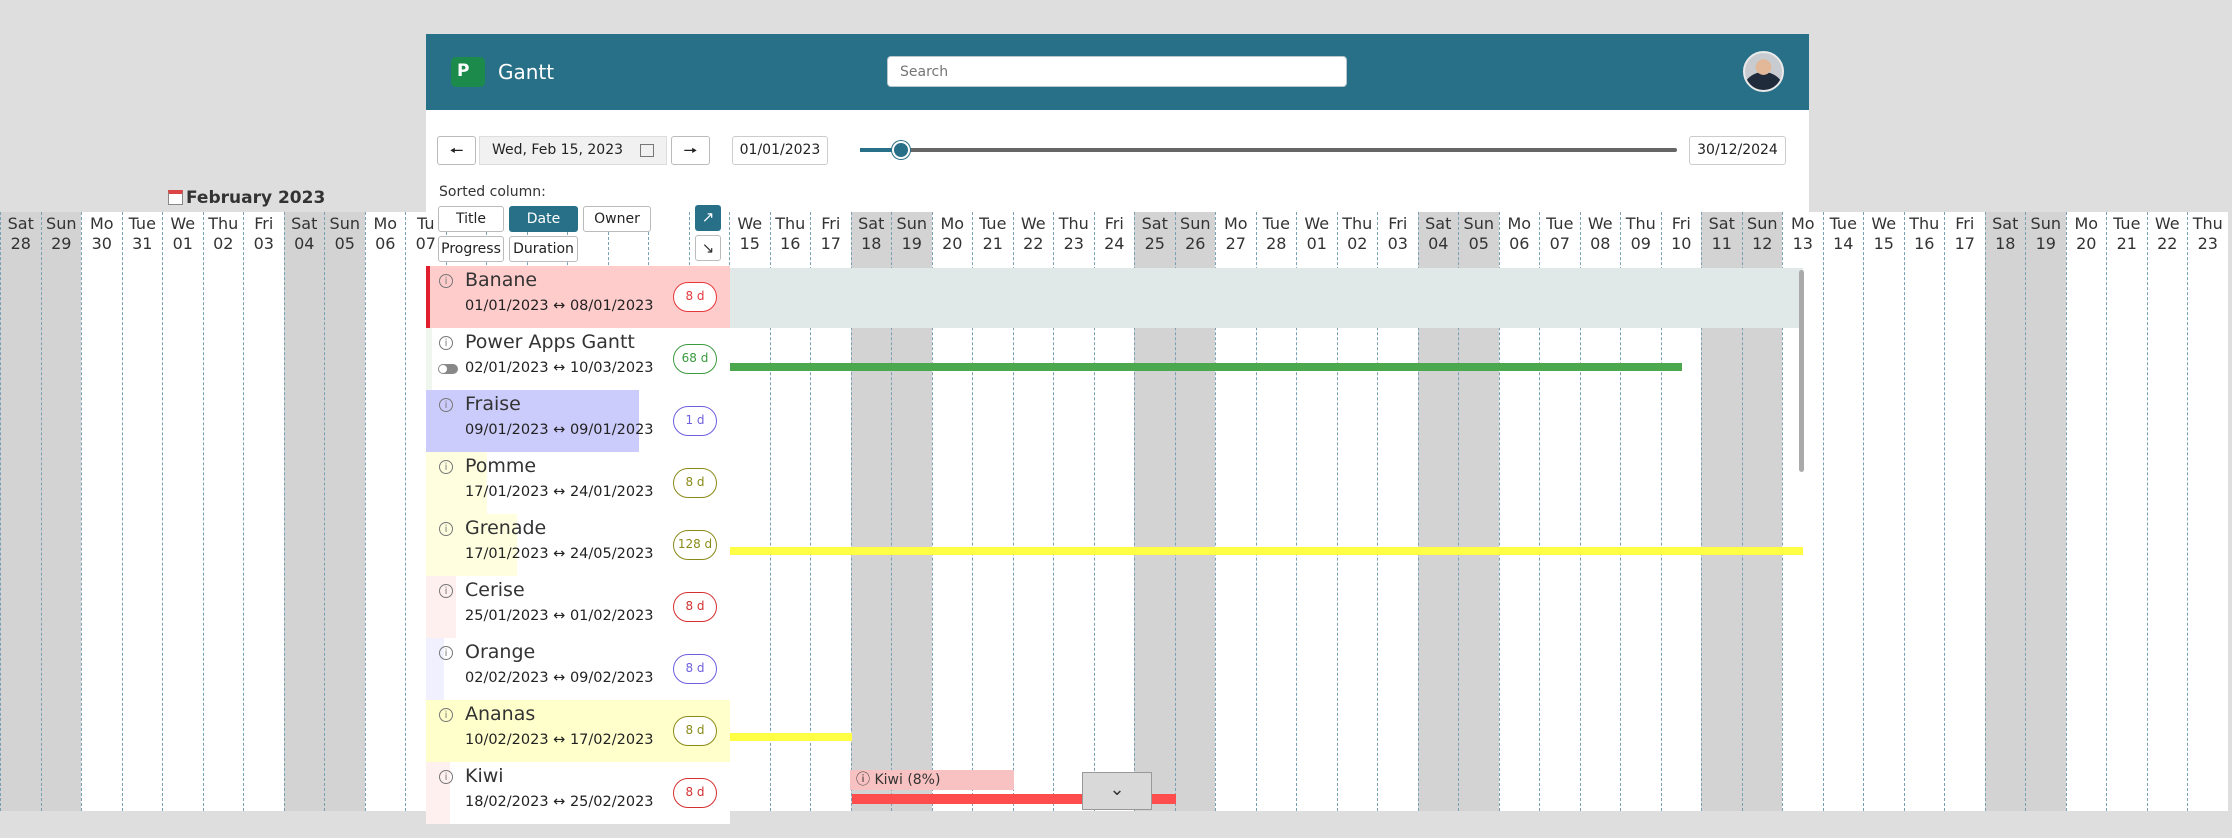  Describe the element at coordinates (932, 780) in the screenshot. I see `kiwi-bar-label: ⓘ Kiwi (8%)` at that location.